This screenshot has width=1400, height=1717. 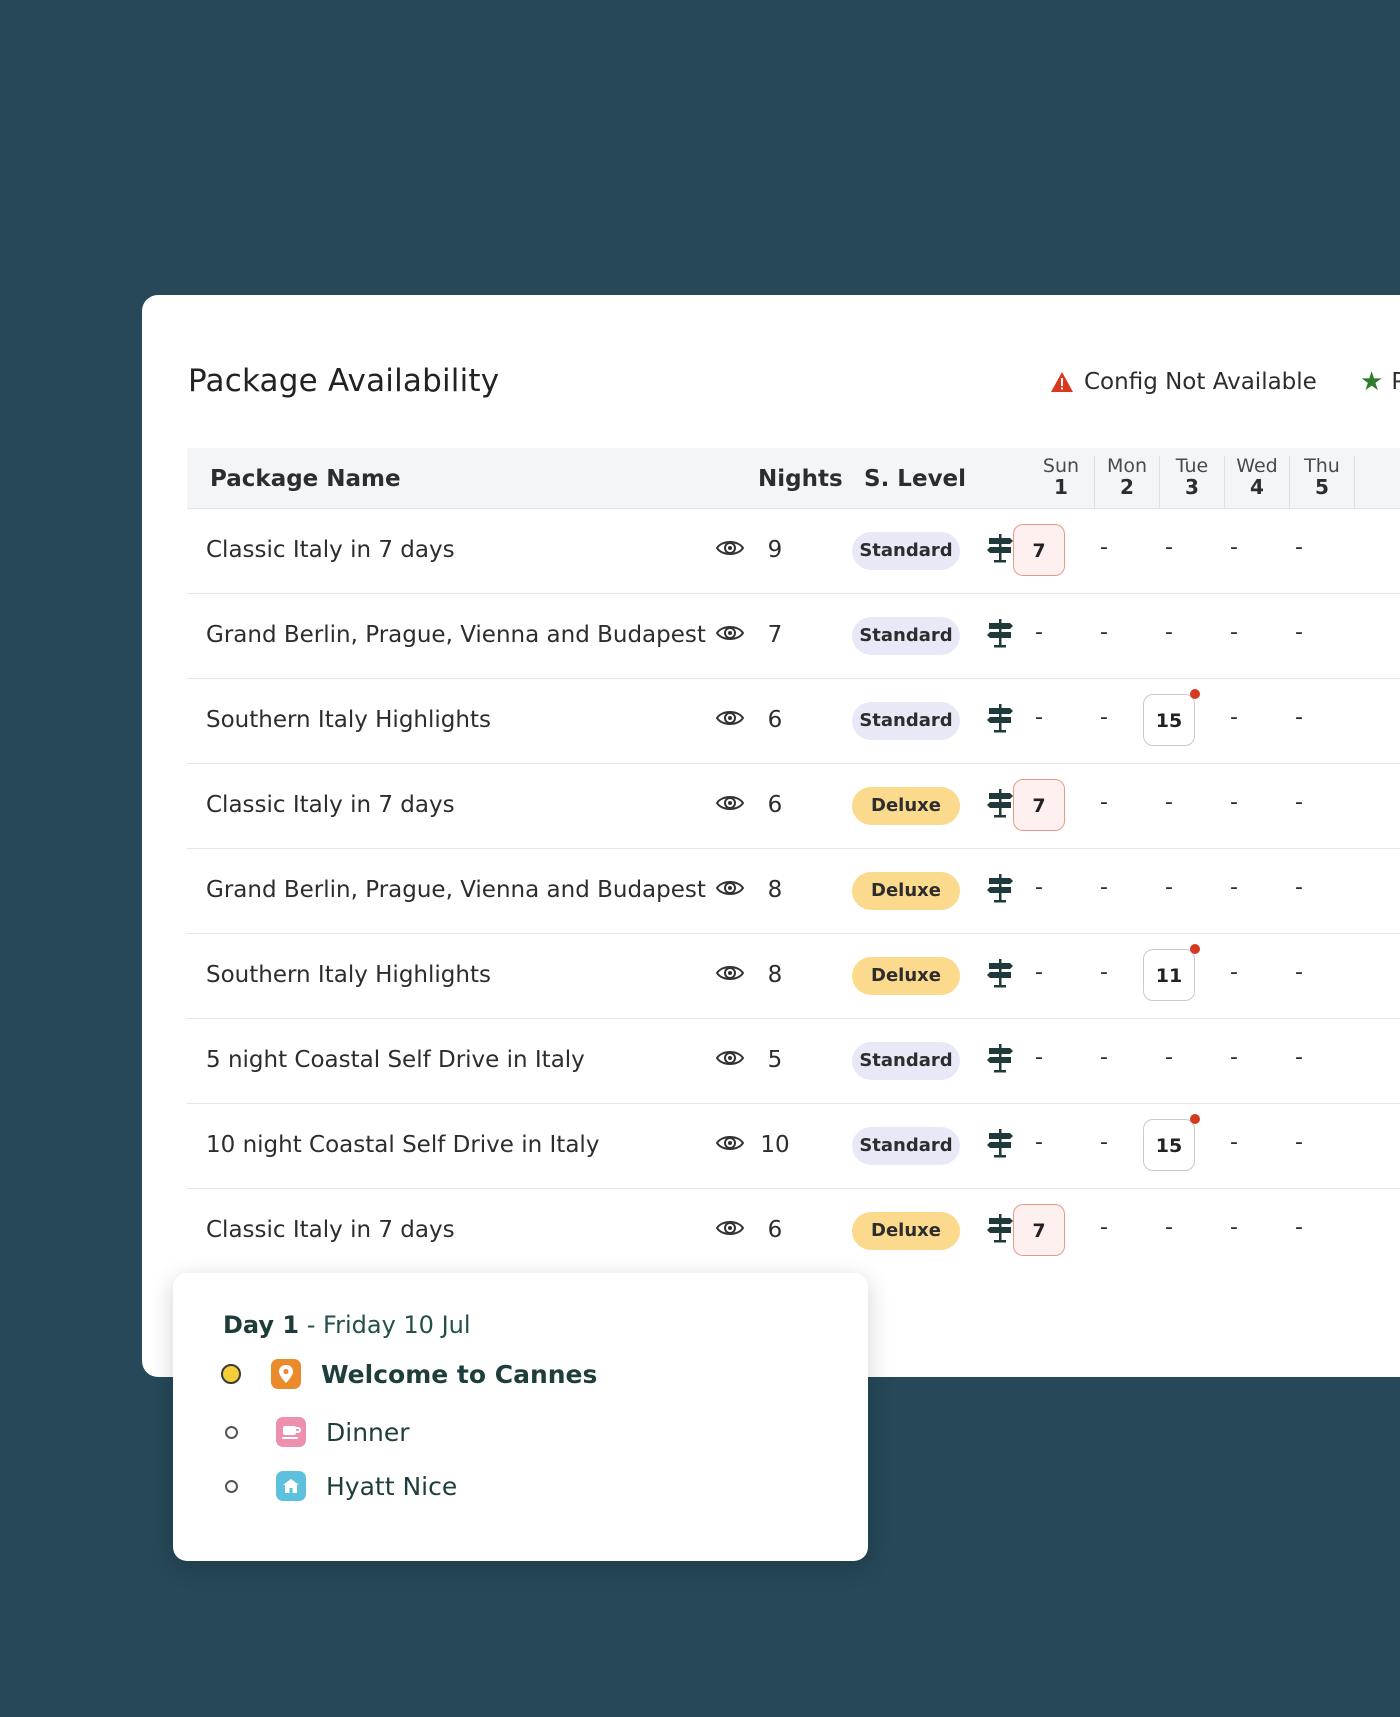 I want to click on day-of-week: Wed, so click(x=1257, y=466).